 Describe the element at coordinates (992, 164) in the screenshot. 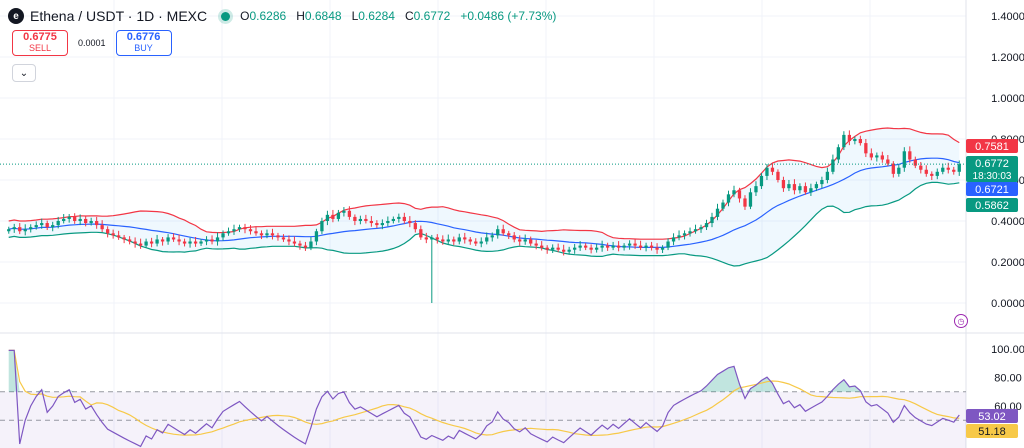

I see `price-label-text: 0.6772` at that location.